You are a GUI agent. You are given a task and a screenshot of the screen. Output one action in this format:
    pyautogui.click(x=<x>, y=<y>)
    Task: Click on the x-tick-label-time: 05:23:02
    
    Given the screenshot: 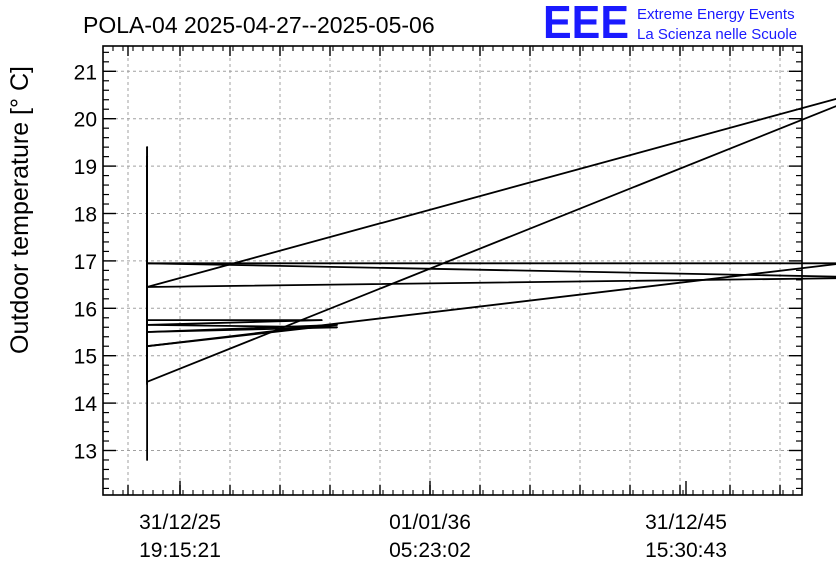 What is the action you would take?
    pyautogui.click(x=430, y=550)
    